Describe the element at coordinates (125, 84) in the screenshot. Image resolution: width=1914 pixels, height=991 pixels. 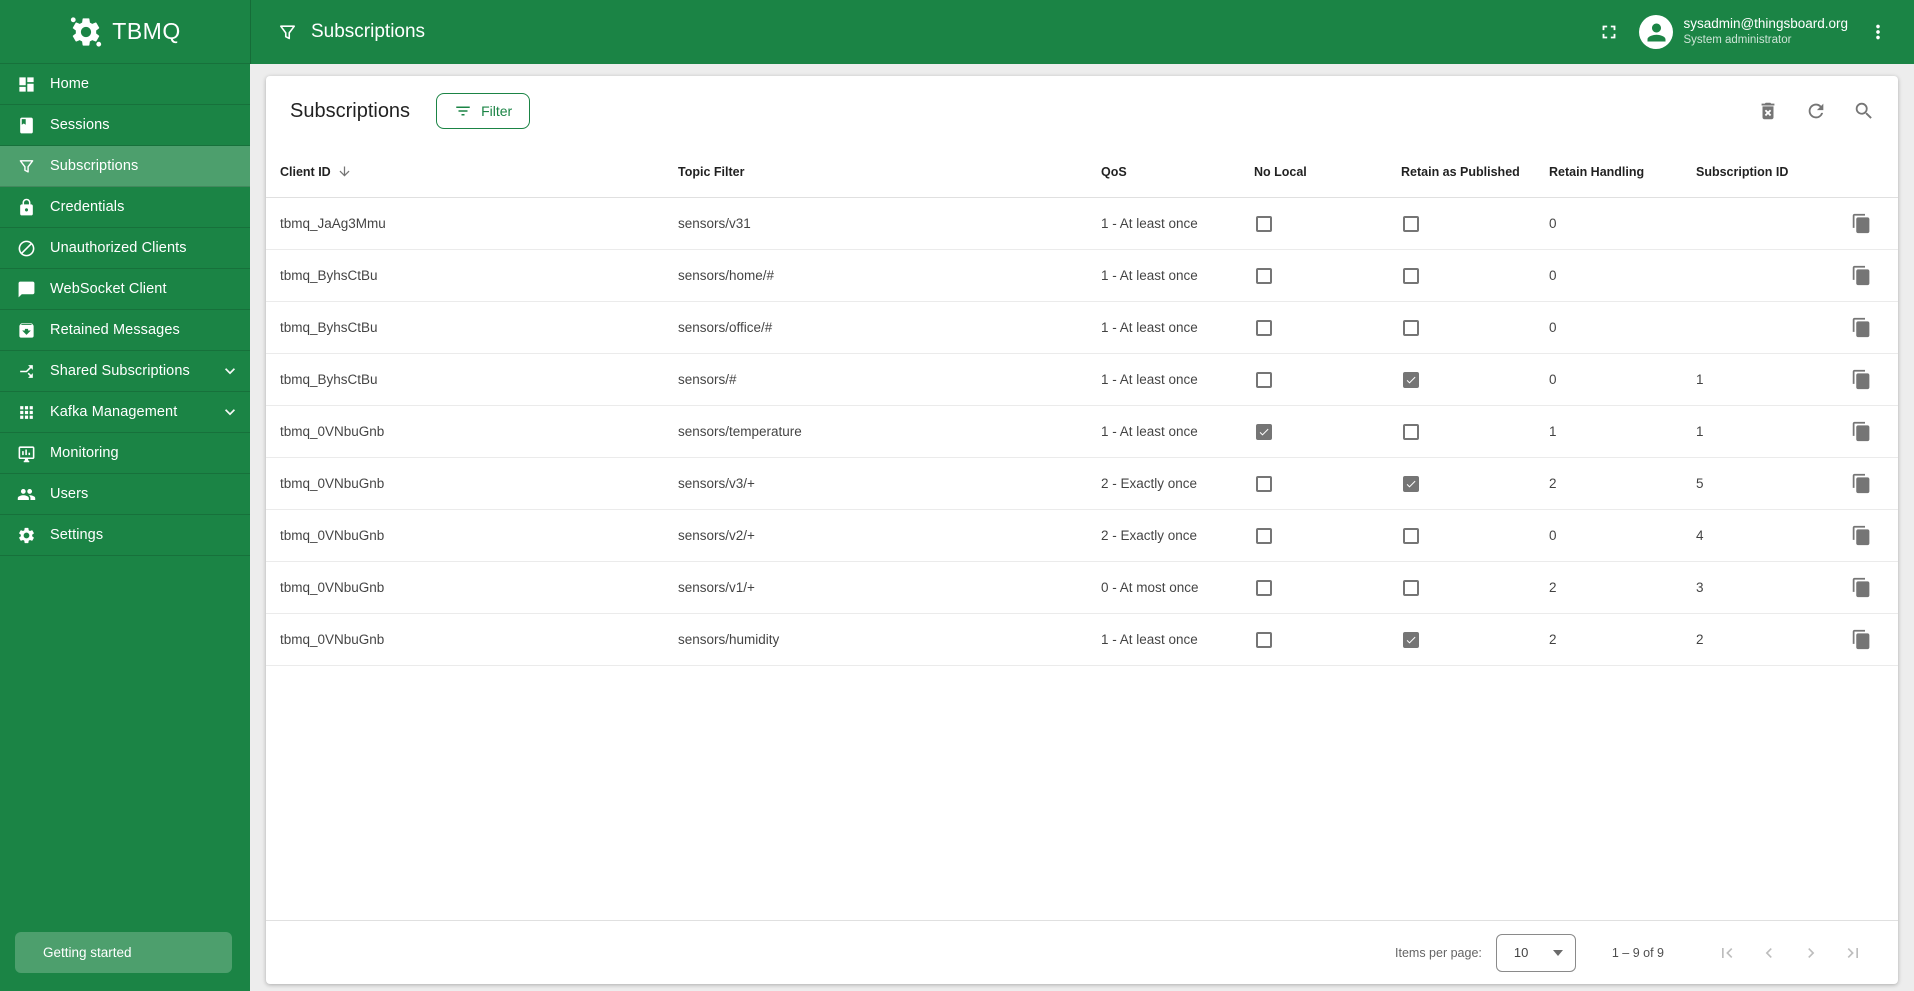
I see `sidebar-item-home: Home` at that location.